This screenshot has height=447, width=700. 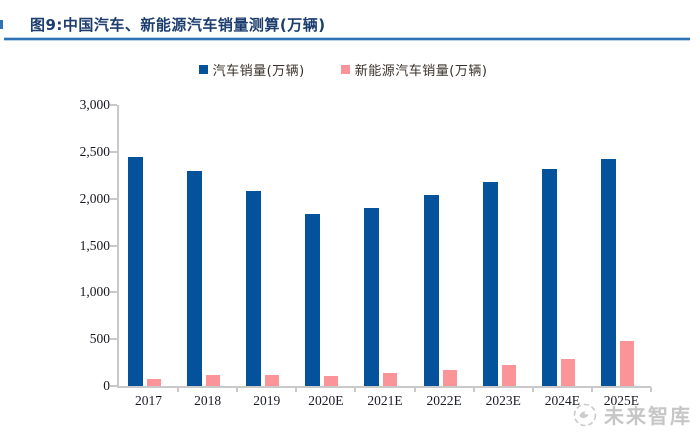 What do you see at coordinates (421, 71) in the screenshot?
I see `legend-label-nev-sales: 新能源汽车销量(万辆)` at bounding box center [421, 71].